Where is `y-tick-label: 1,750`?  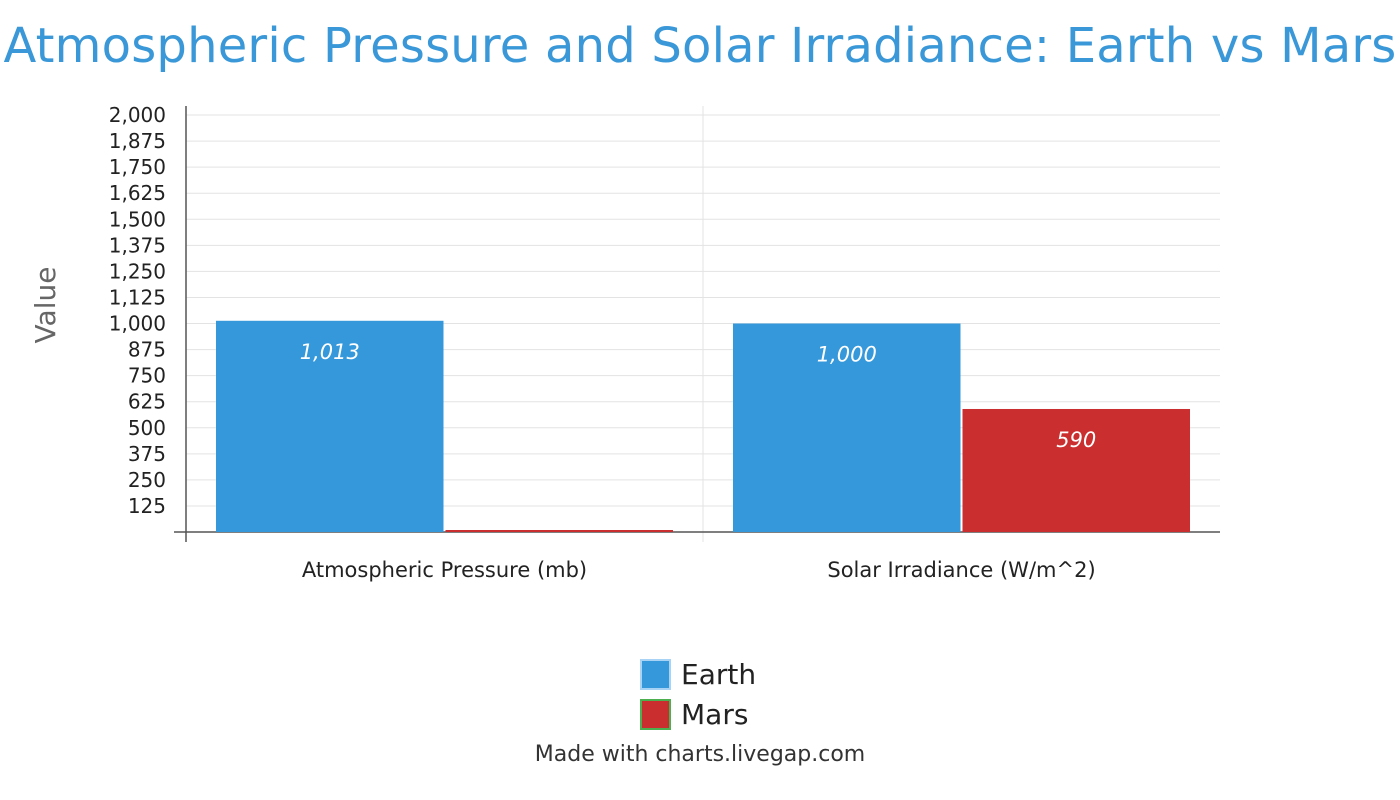
y-tick-label: 1,750 is located at coordinates (137, 167).